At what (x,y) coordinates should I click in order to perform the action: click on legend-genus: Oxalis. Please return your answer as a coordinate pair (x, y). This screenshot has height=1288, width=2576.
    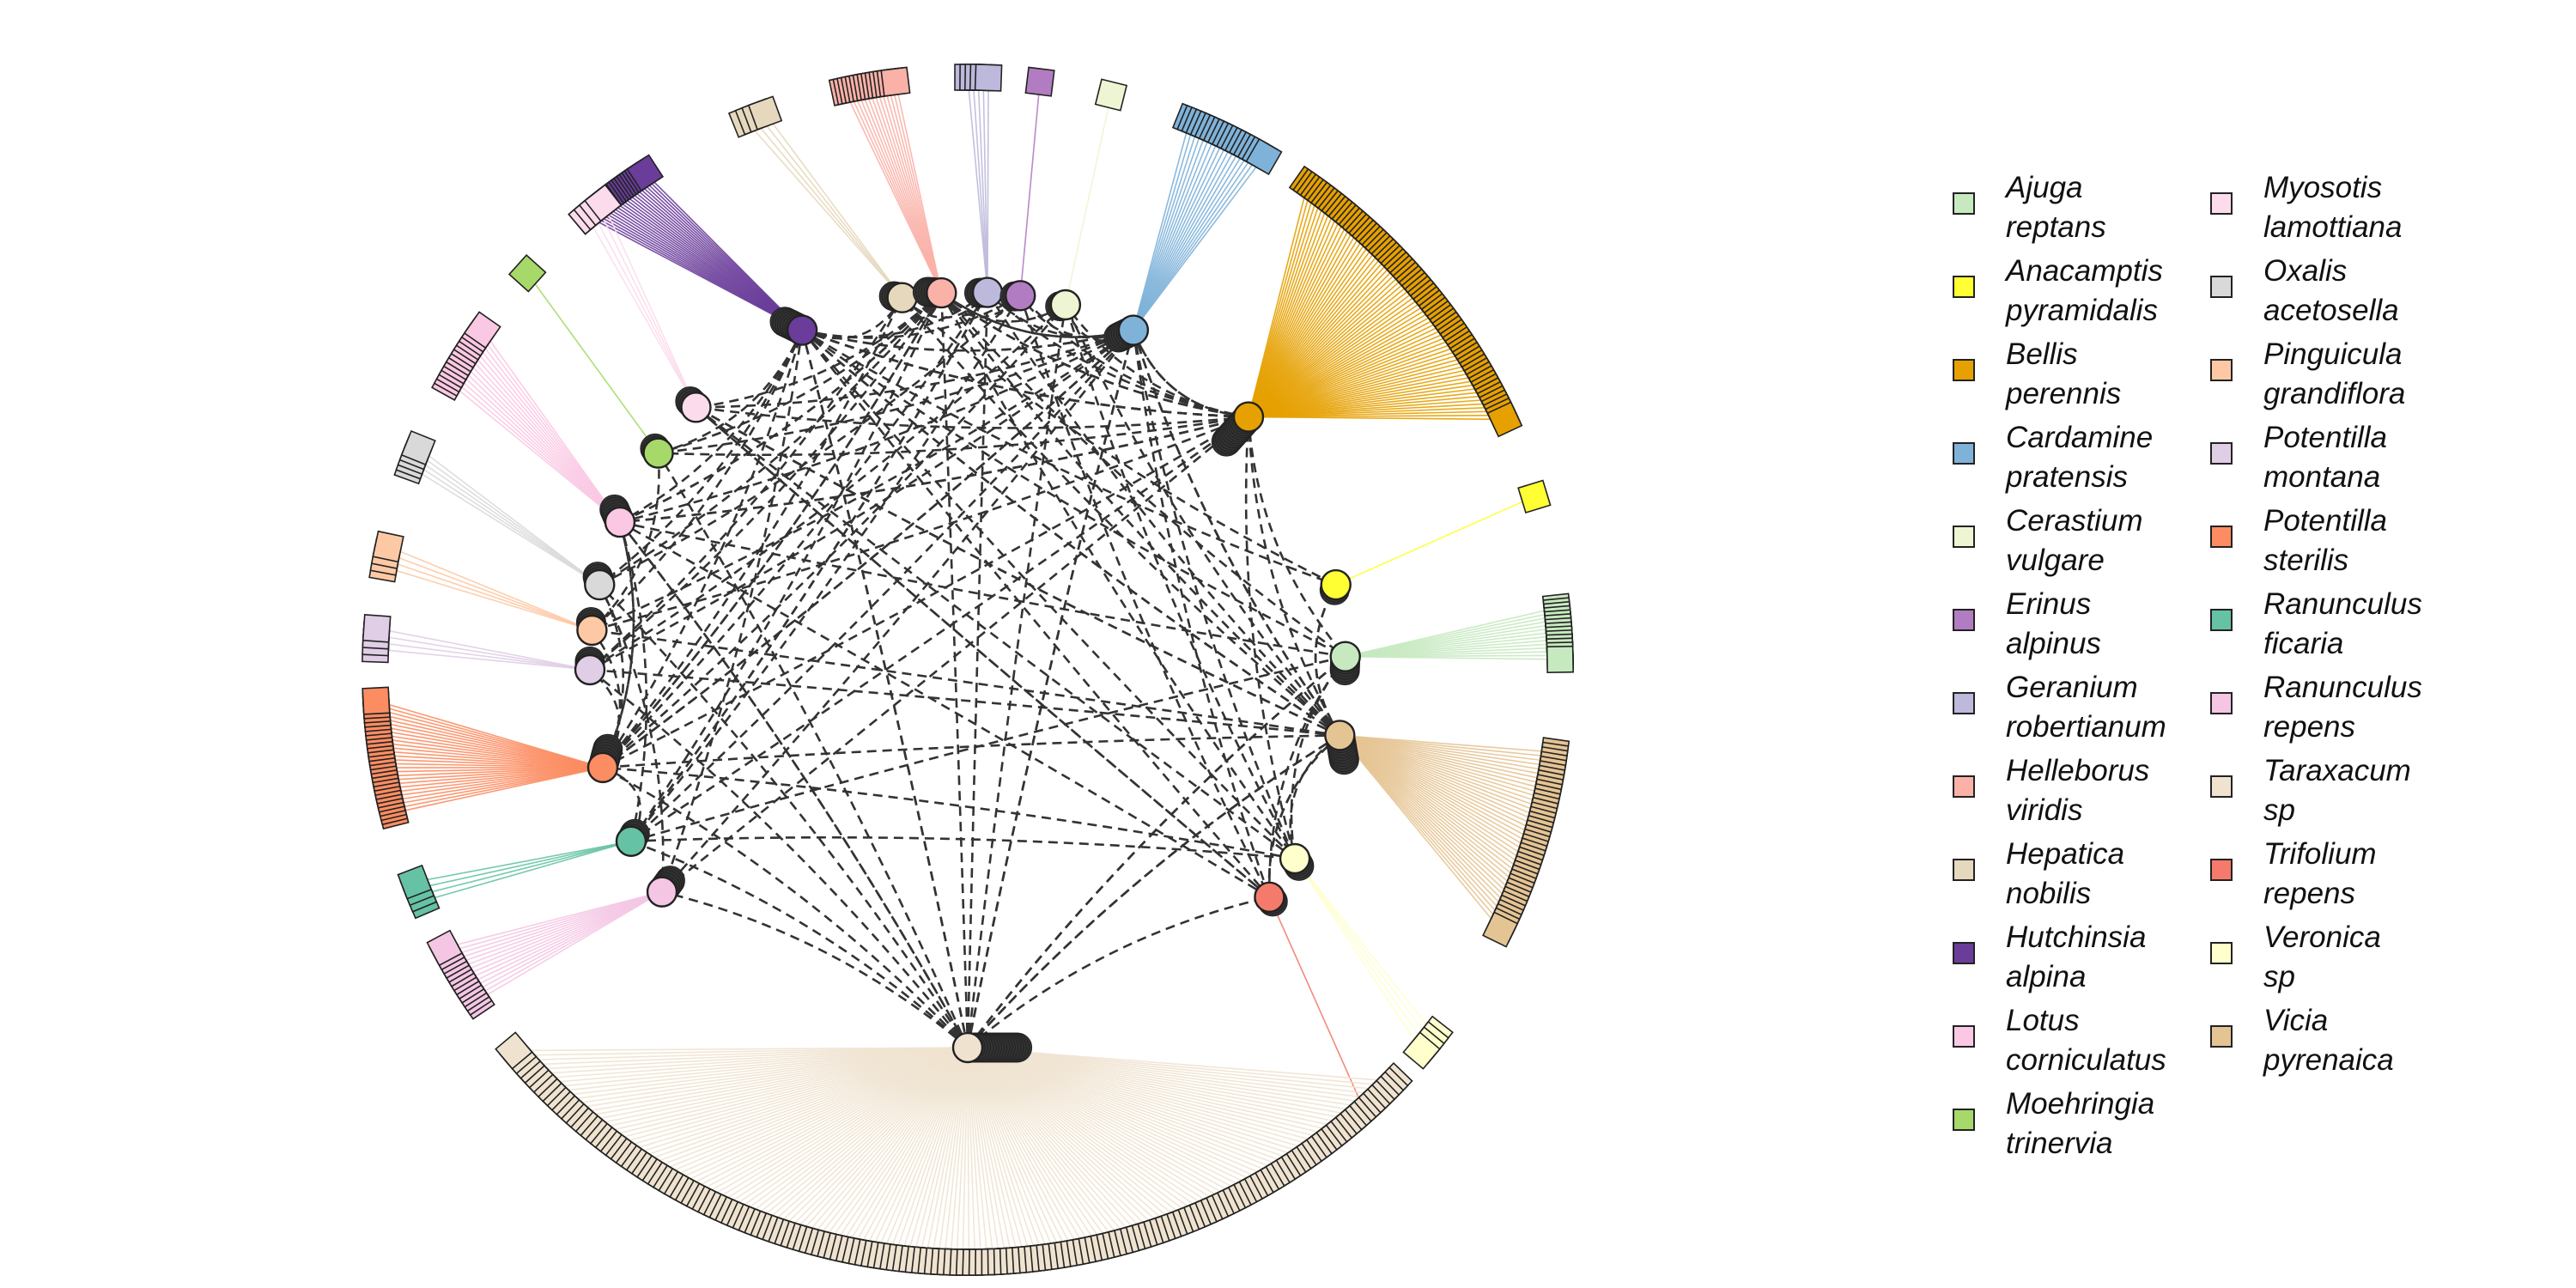
    Looking at the image, I should click on (2305, 271).